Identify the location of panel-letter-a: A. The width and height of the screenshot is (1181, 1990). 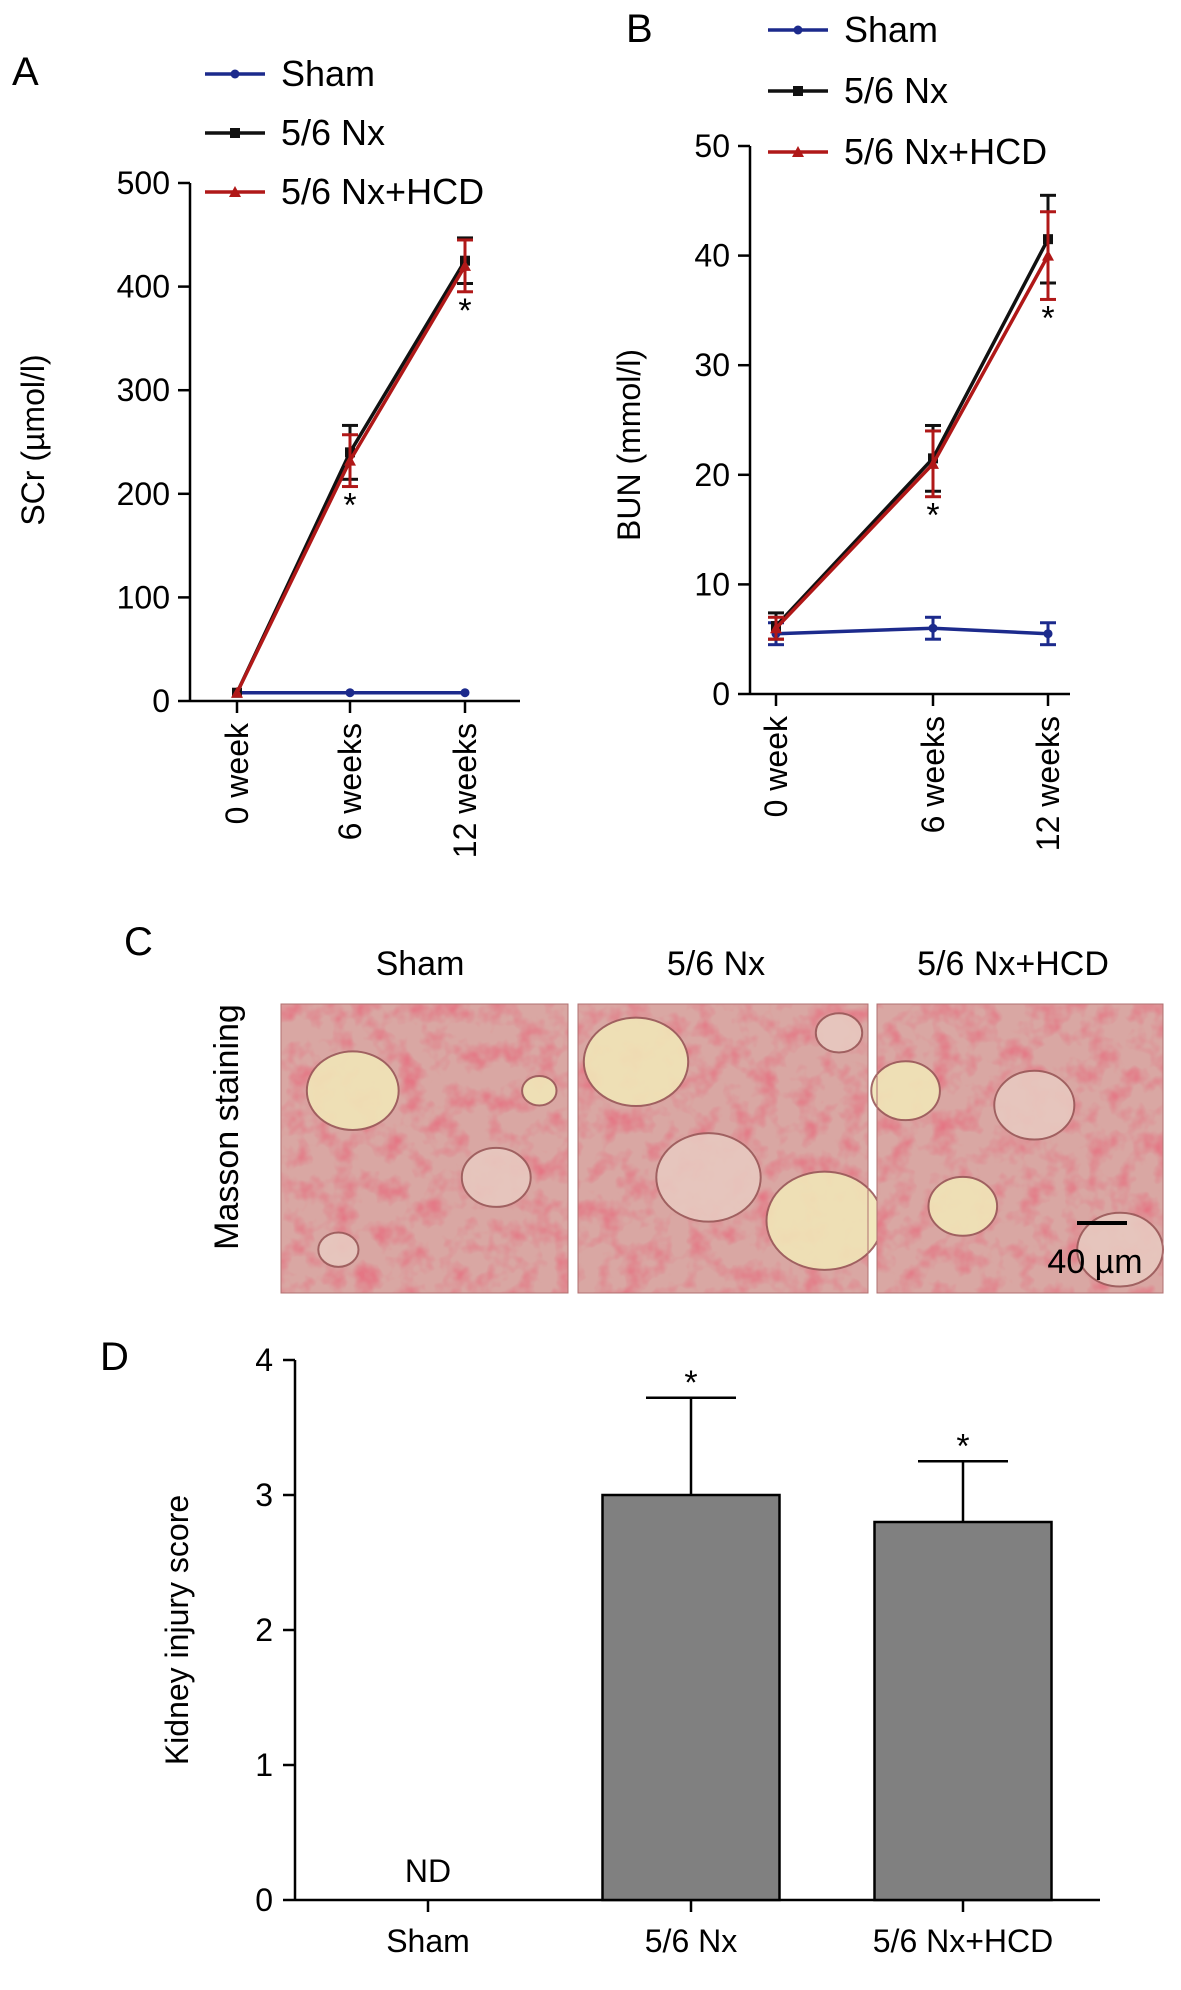
(25, 72).